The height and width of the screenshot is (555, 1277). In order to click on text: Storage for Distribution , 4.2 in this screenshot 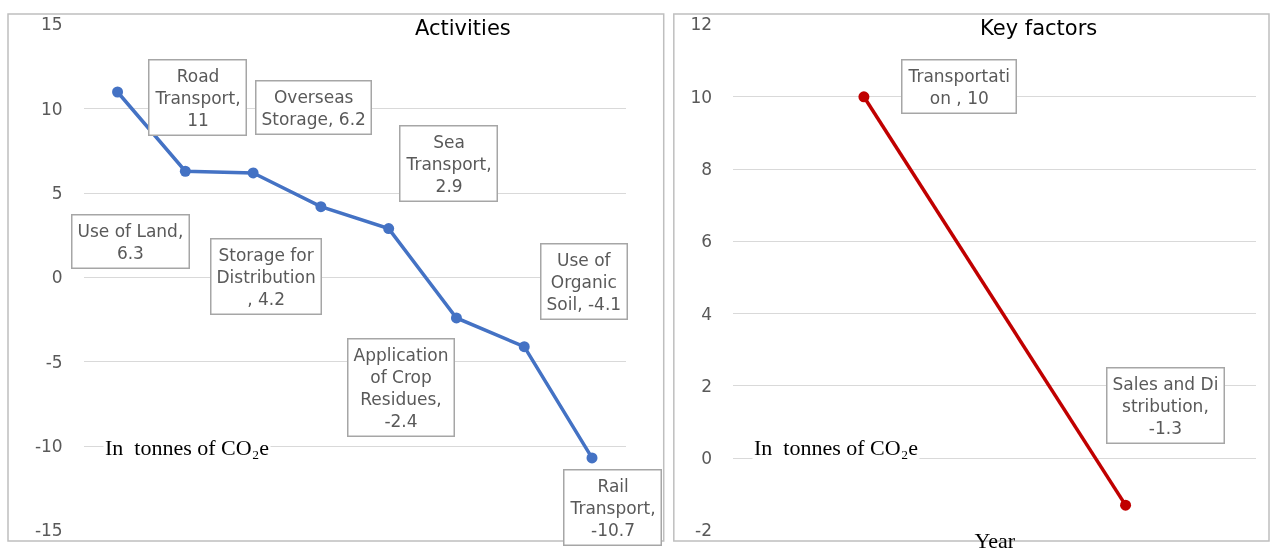, I will do `click(266, 276)`.